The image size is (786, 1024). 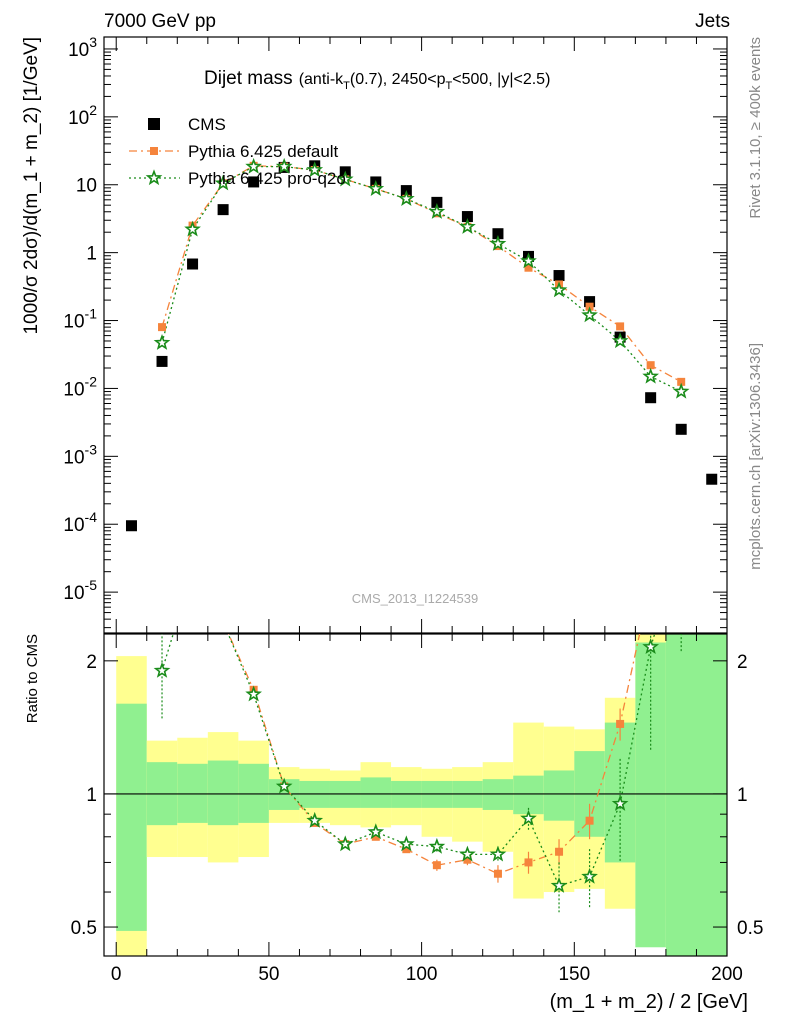 I want to click on main-y-tick-label: 10³, so click(x=82, y=47).